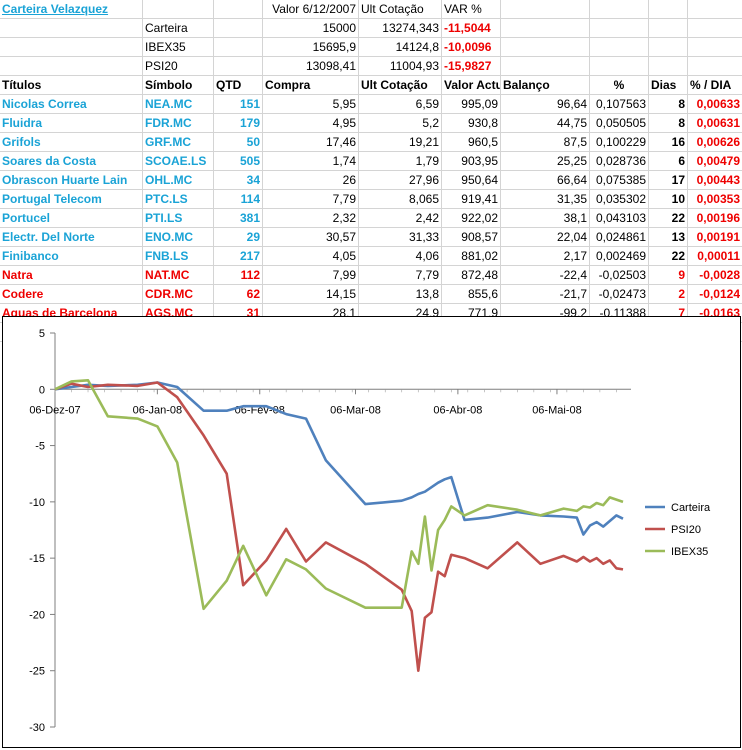  I want to click on cell-ult: 4,06, so click(400, 256).